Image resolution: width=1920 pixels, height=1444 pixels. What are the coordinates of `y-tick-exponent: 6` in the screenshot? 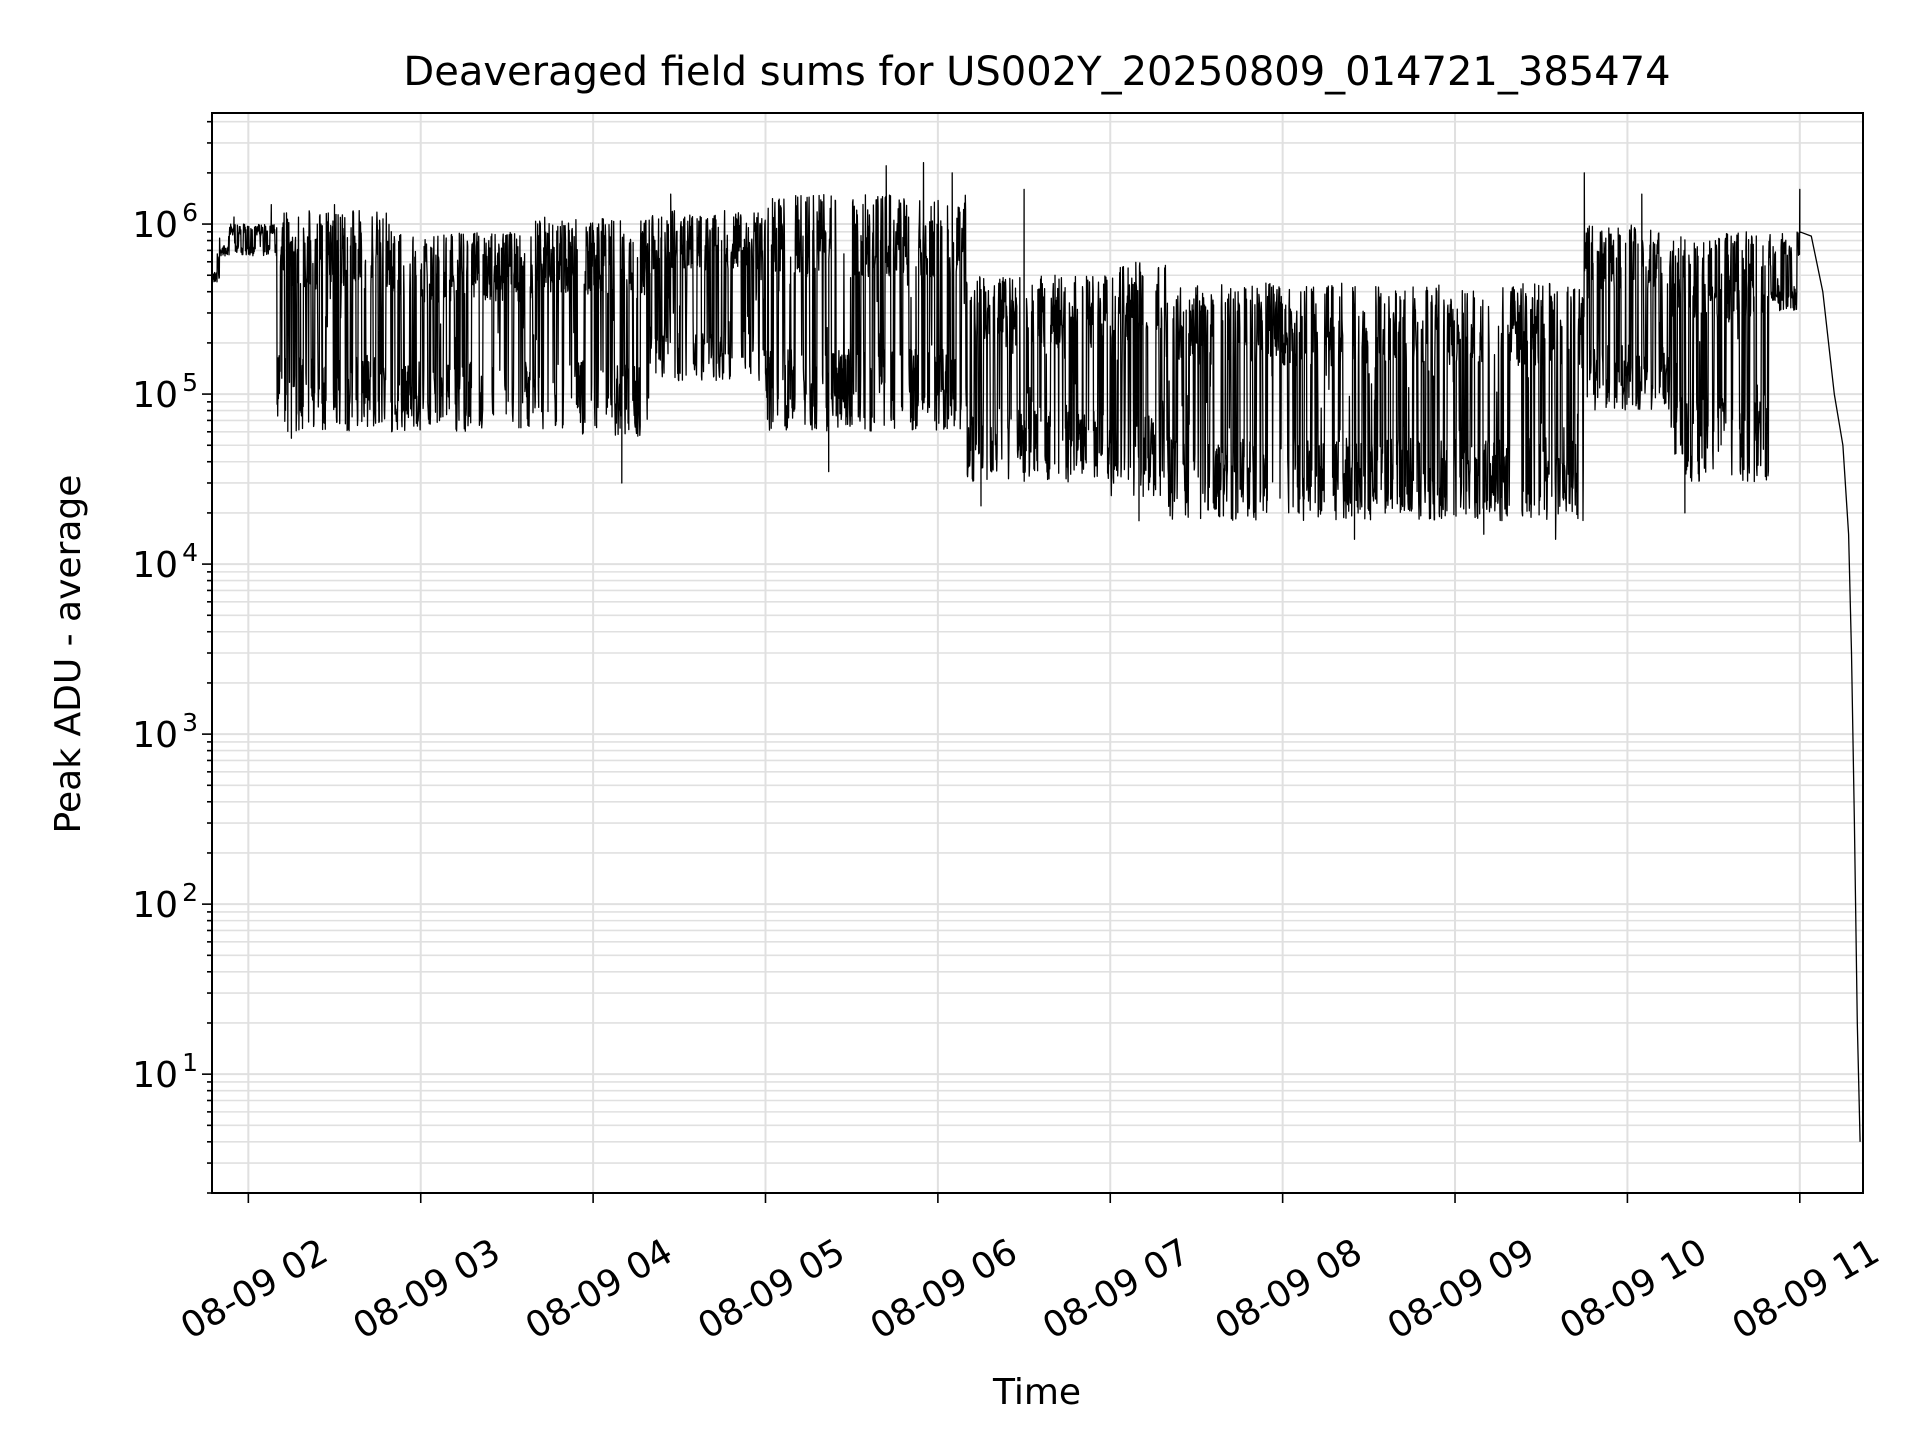 It's located at (190, 212).